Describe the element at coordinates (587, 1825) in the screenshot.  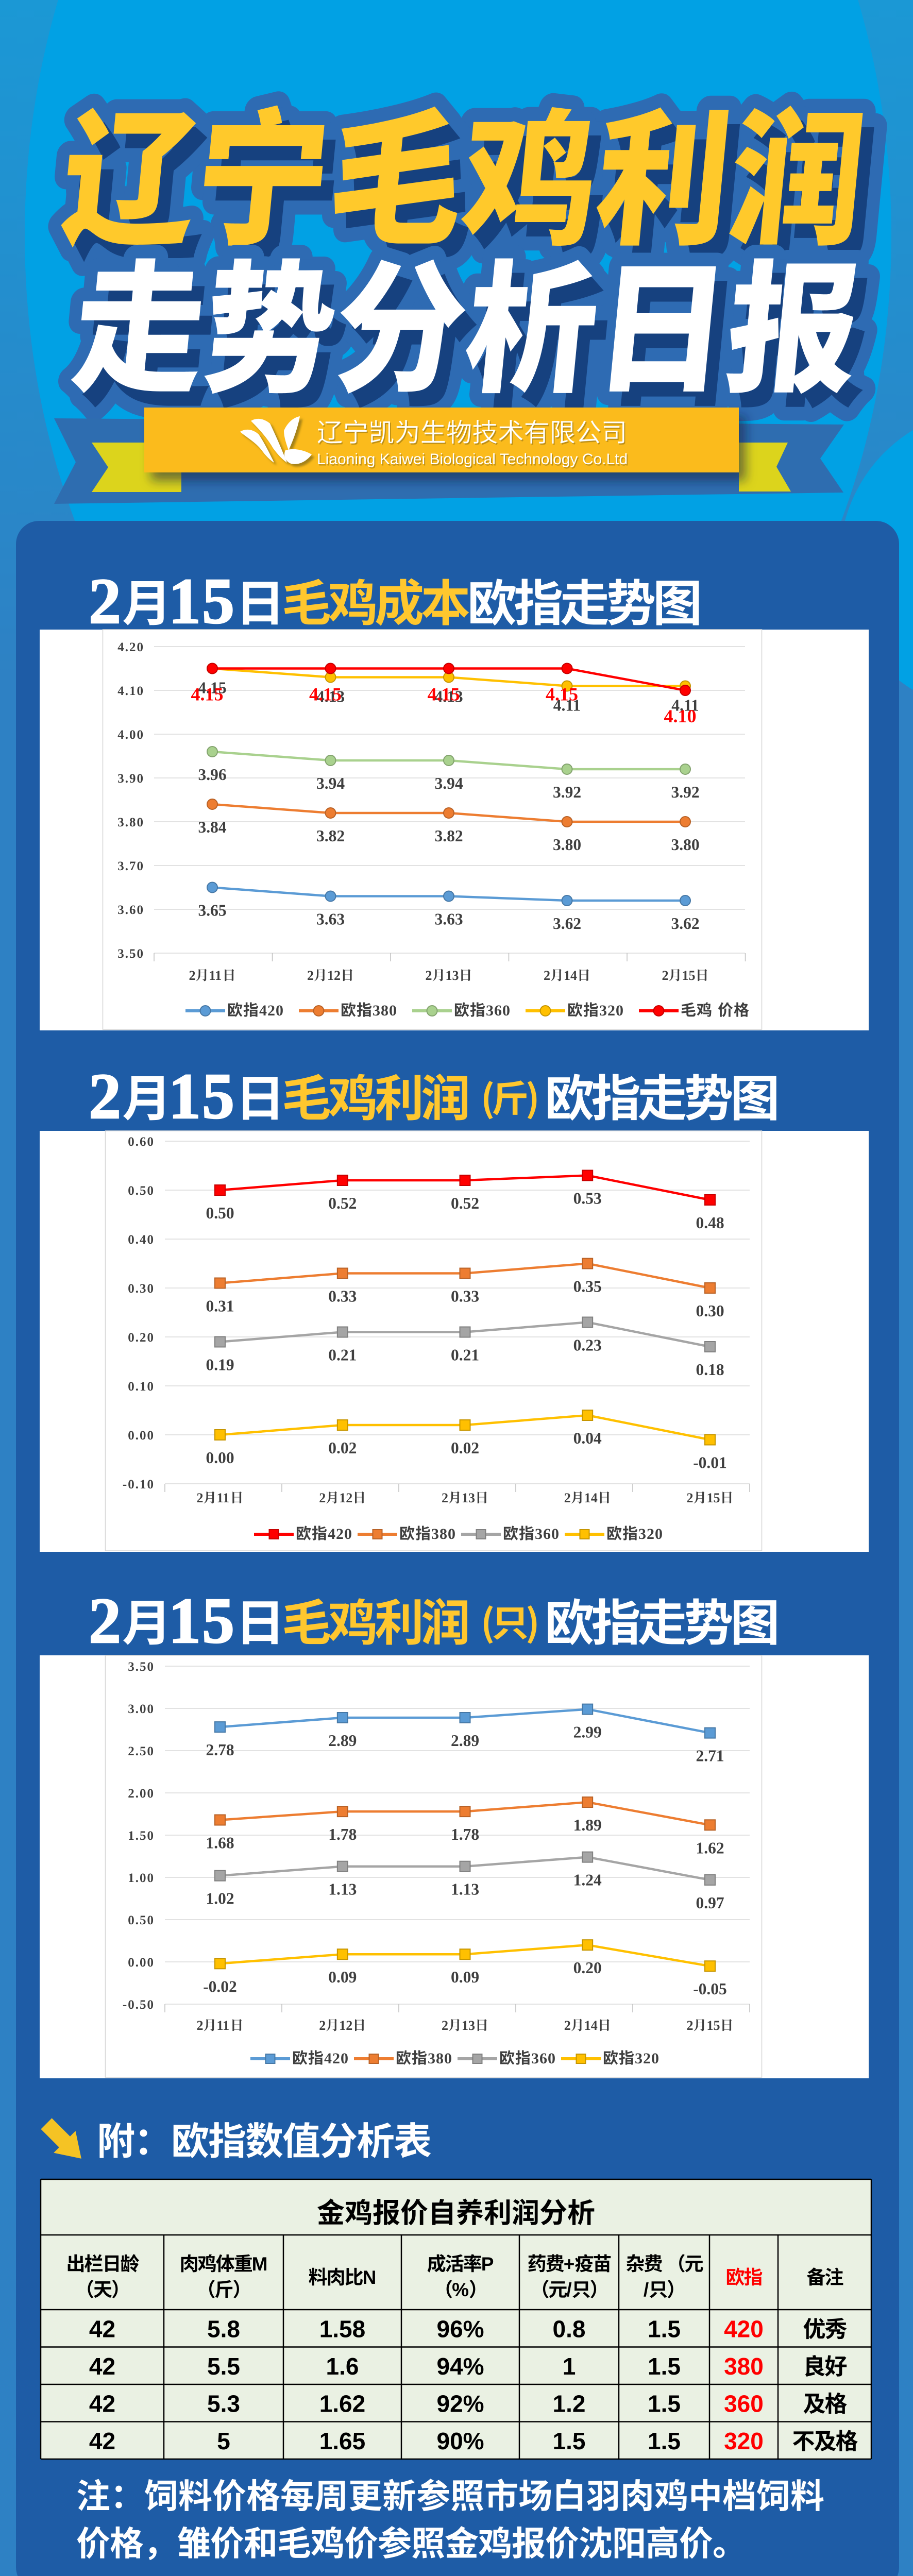
I see `svg-text: 1.89` at that location.